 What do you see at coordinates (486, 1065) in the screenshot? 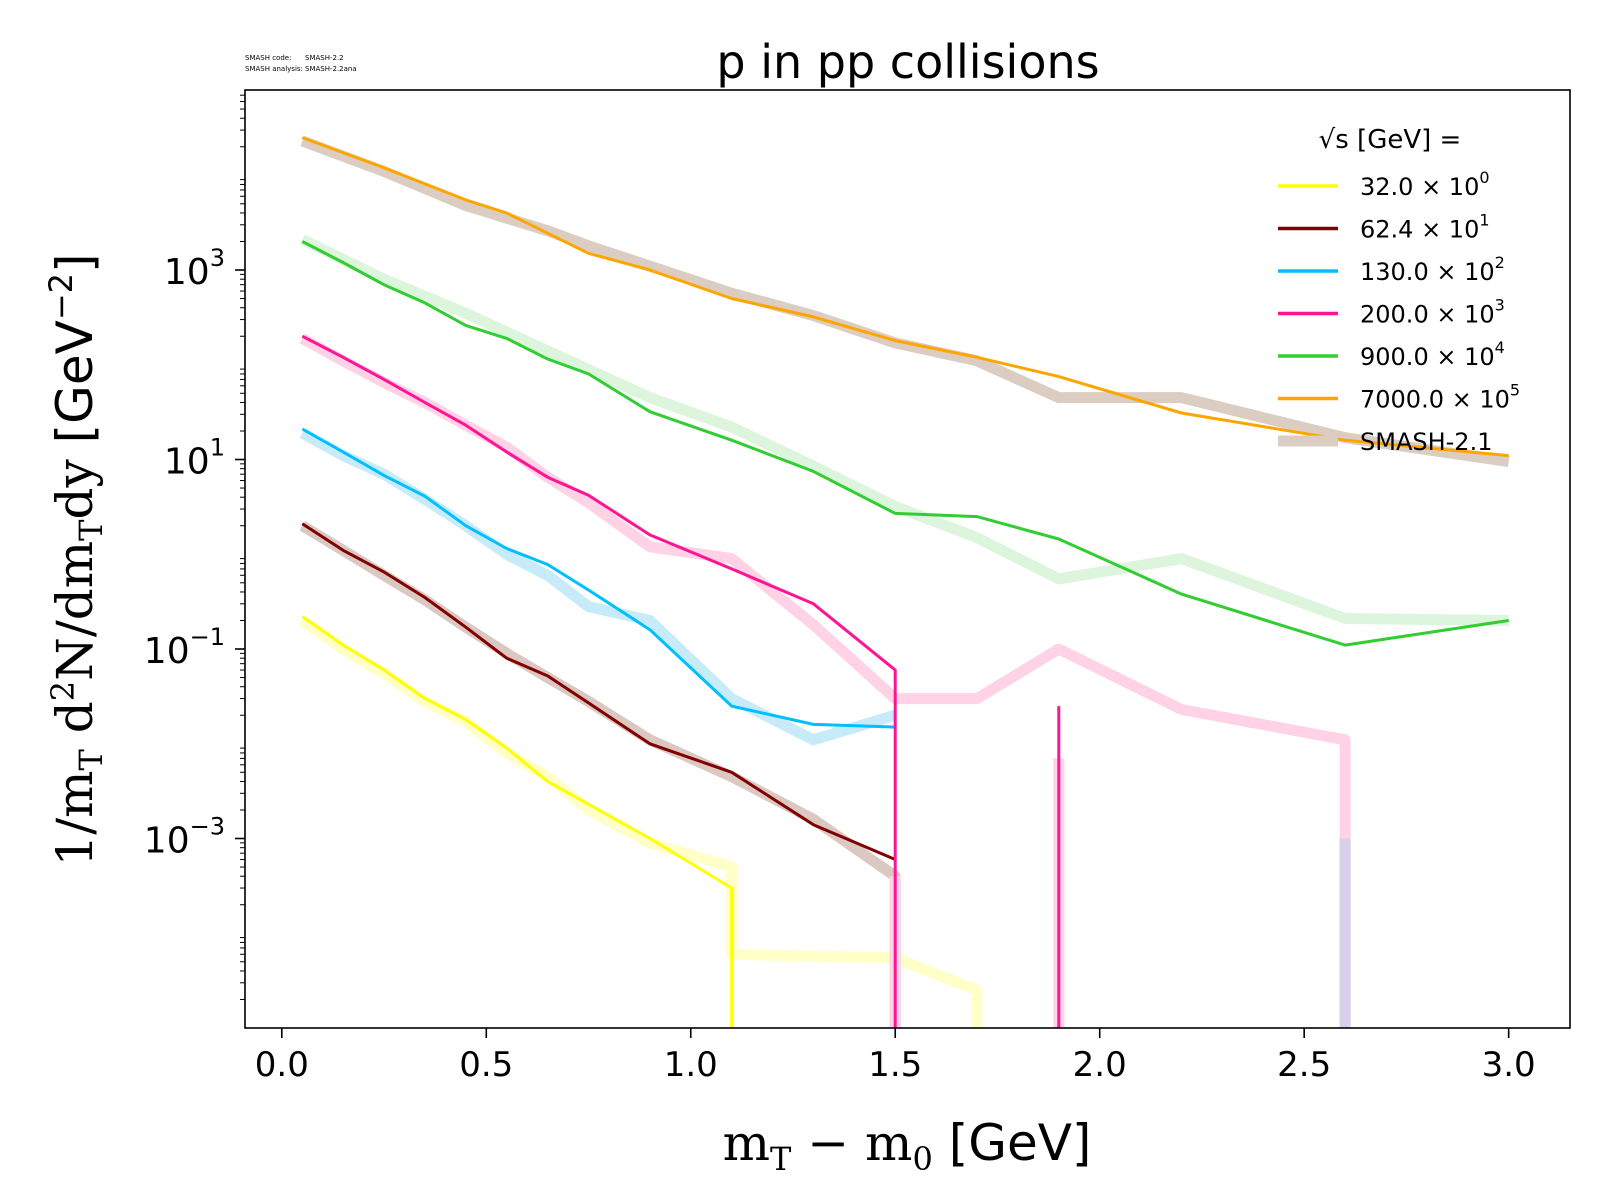
I see `x-tick-label: 0.5` at bounding box center [486, 1065].